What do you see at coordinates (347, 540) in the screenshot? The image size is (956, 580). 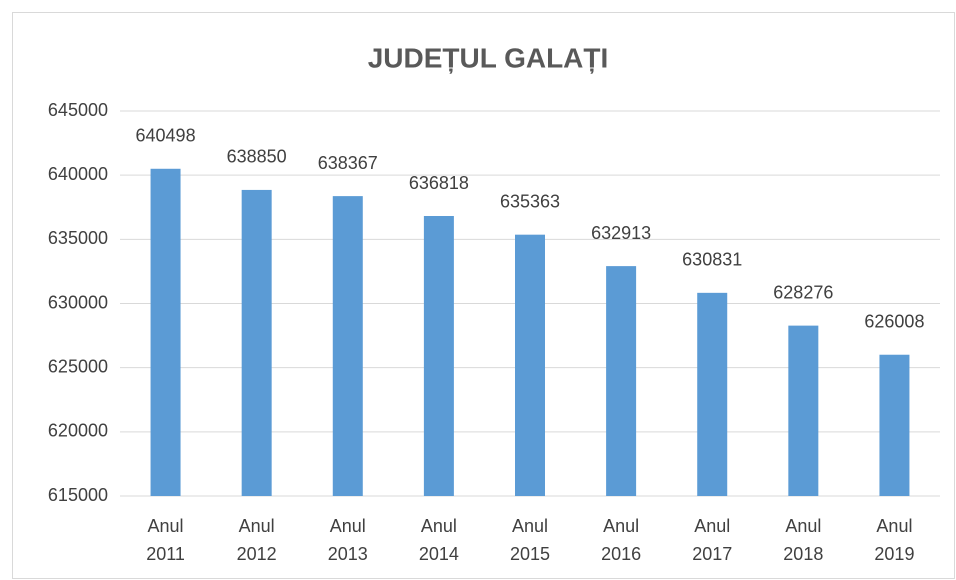 I see `x-tick-label: Anul 2013` at bounding box center [347, 540].